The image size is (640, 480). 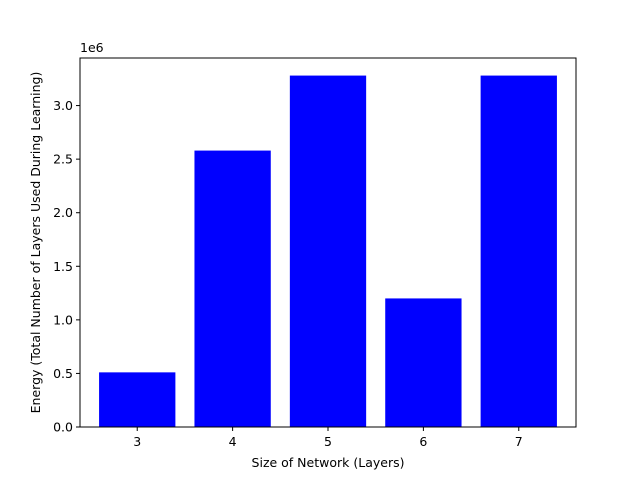 I want to click on y-tick-label: 2.5, so click(x=63, y=159).